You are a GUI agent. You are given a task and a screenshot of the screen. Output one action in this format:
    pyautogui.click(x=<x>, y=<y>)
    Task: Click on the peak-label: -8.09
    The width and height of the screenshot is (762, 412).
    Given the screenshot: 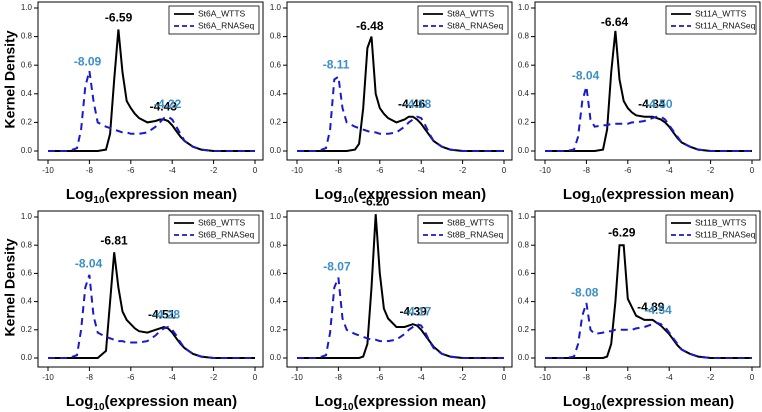 What is the action you would take?
    pyautogui.click(x=88, y=62)
    